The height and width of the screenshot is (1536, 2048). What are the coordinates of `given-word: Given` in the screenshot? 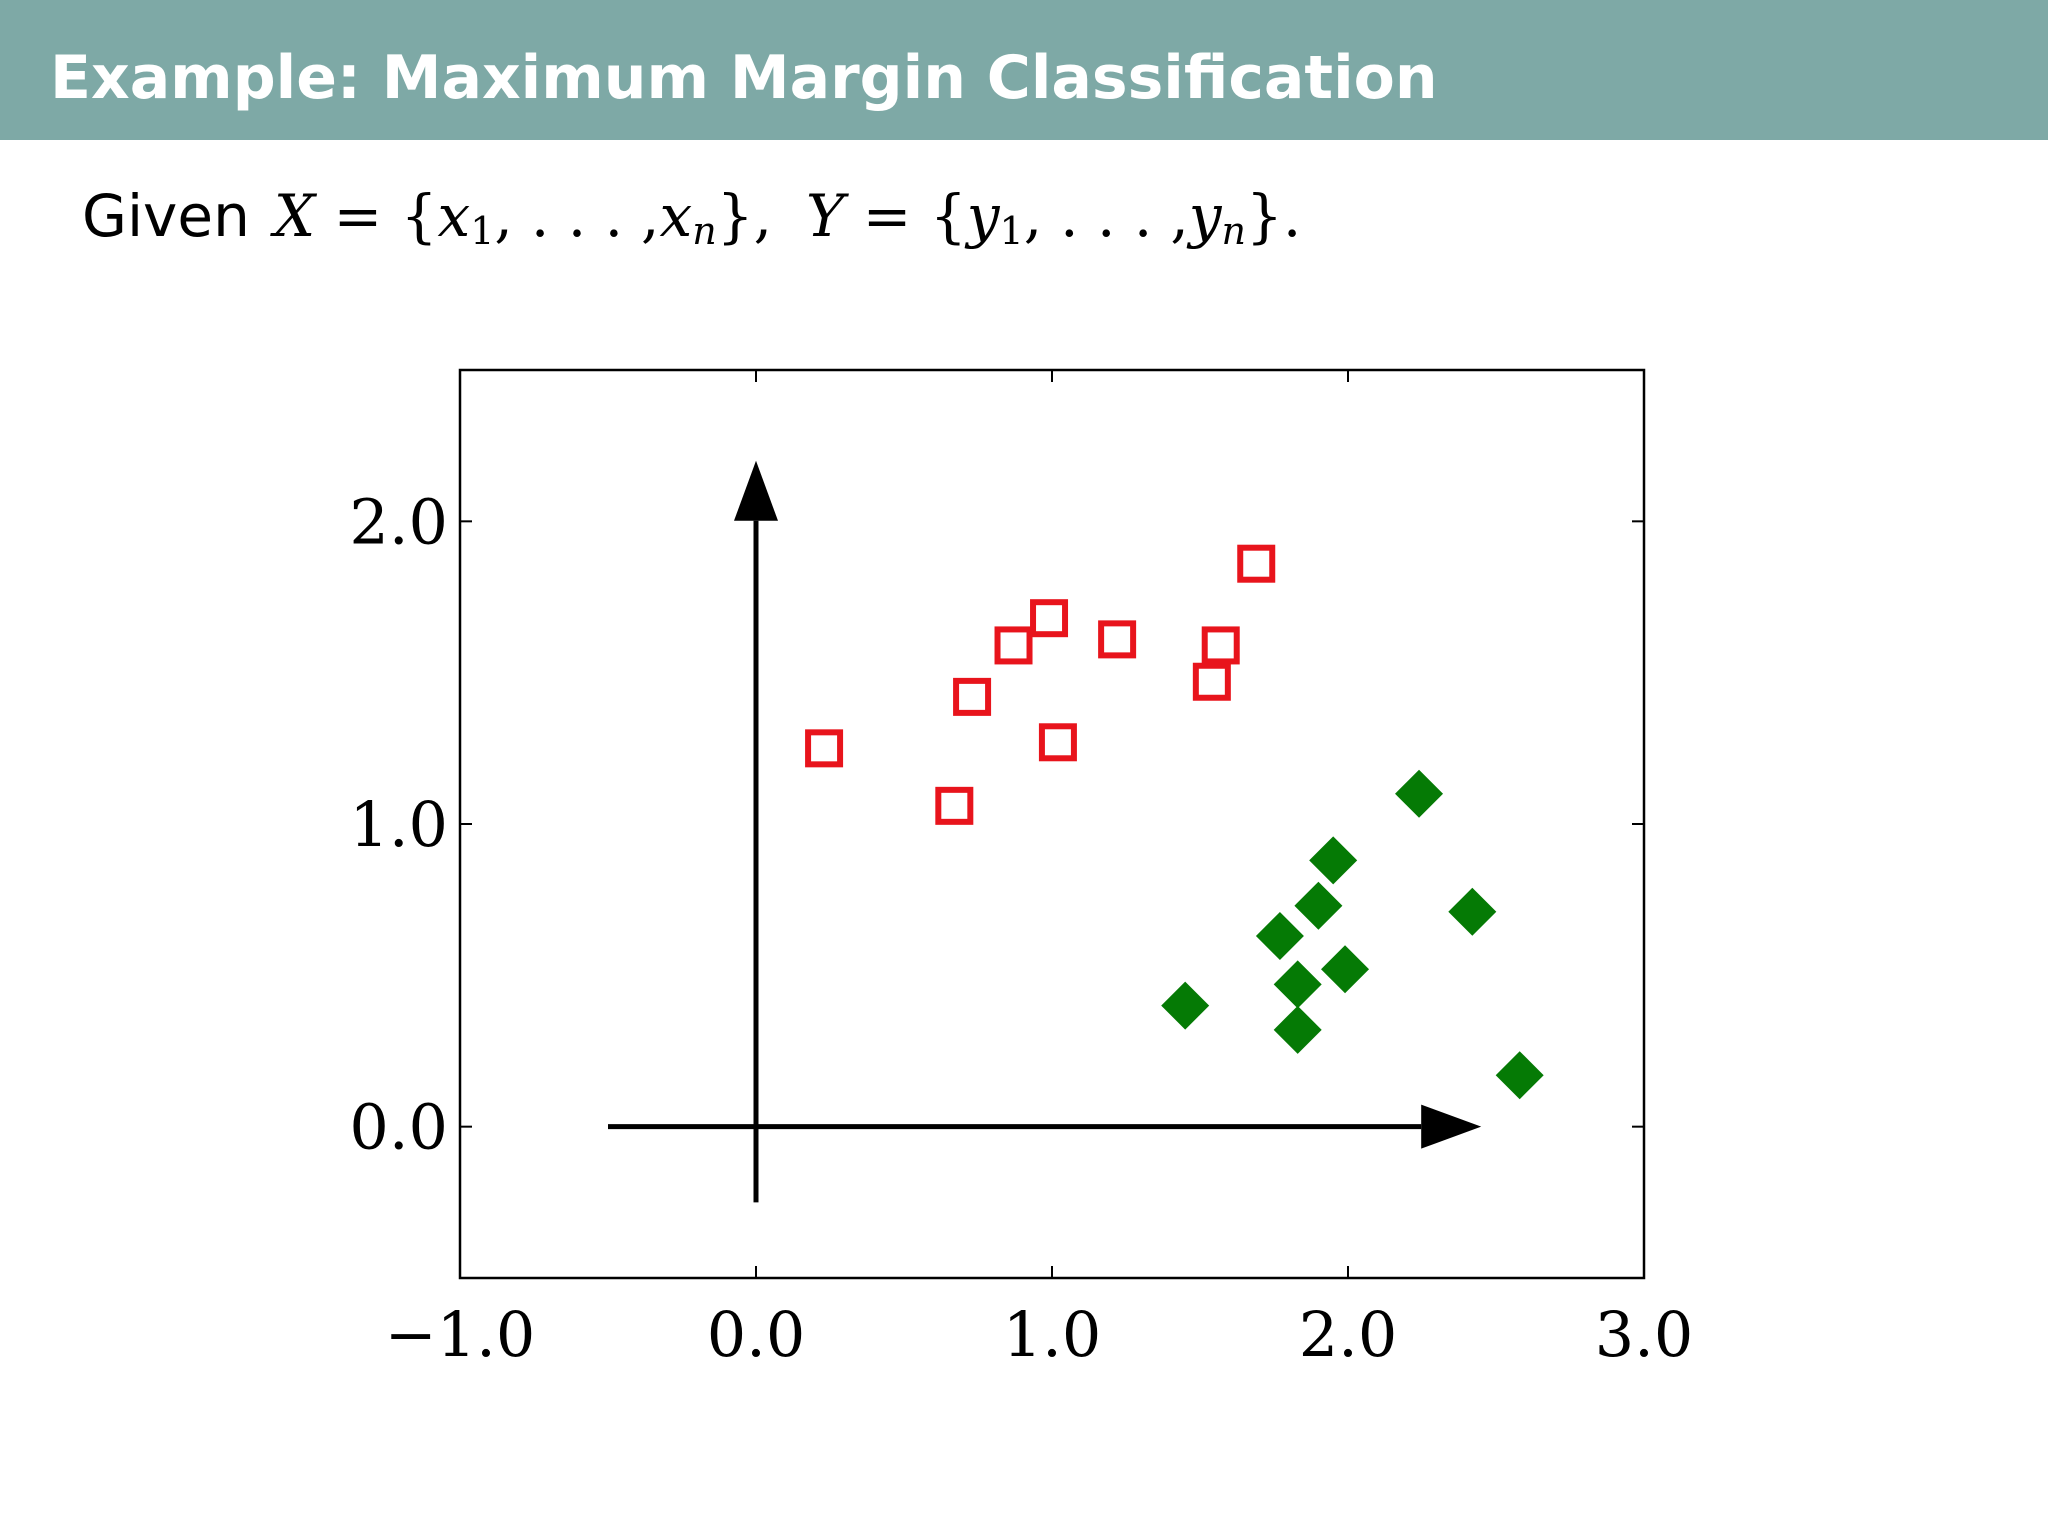 It's located at (166, 216).